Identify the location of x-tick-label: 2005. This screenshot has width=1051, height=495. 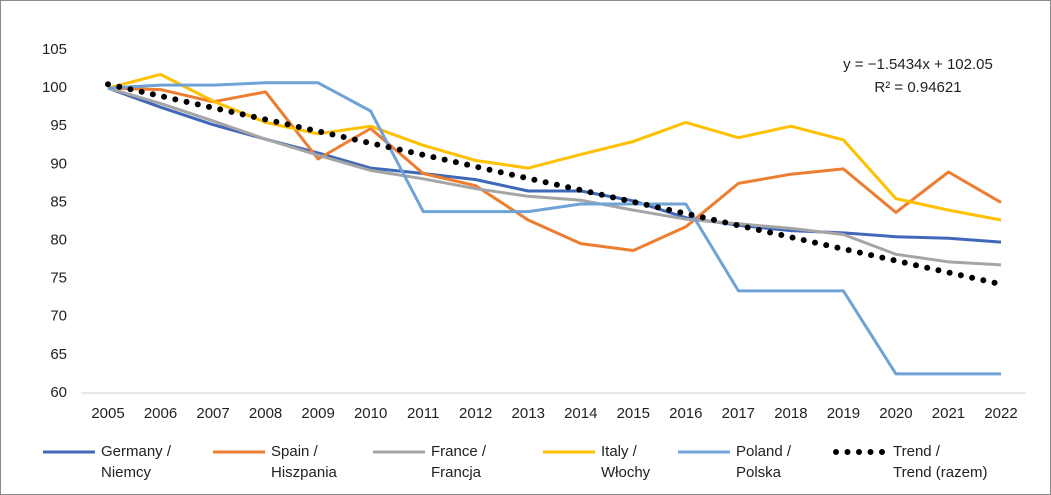
(107, 413).